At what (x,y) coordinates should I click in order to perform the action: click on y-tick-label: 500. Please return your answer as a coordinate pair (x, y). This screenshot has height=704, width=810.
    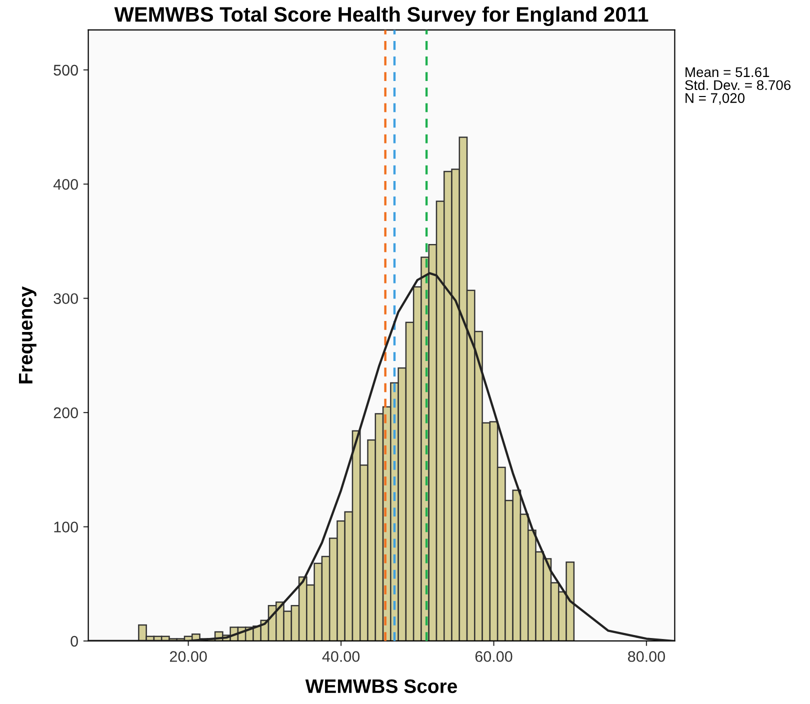
    Looking at the image, I should click on (66, 70).